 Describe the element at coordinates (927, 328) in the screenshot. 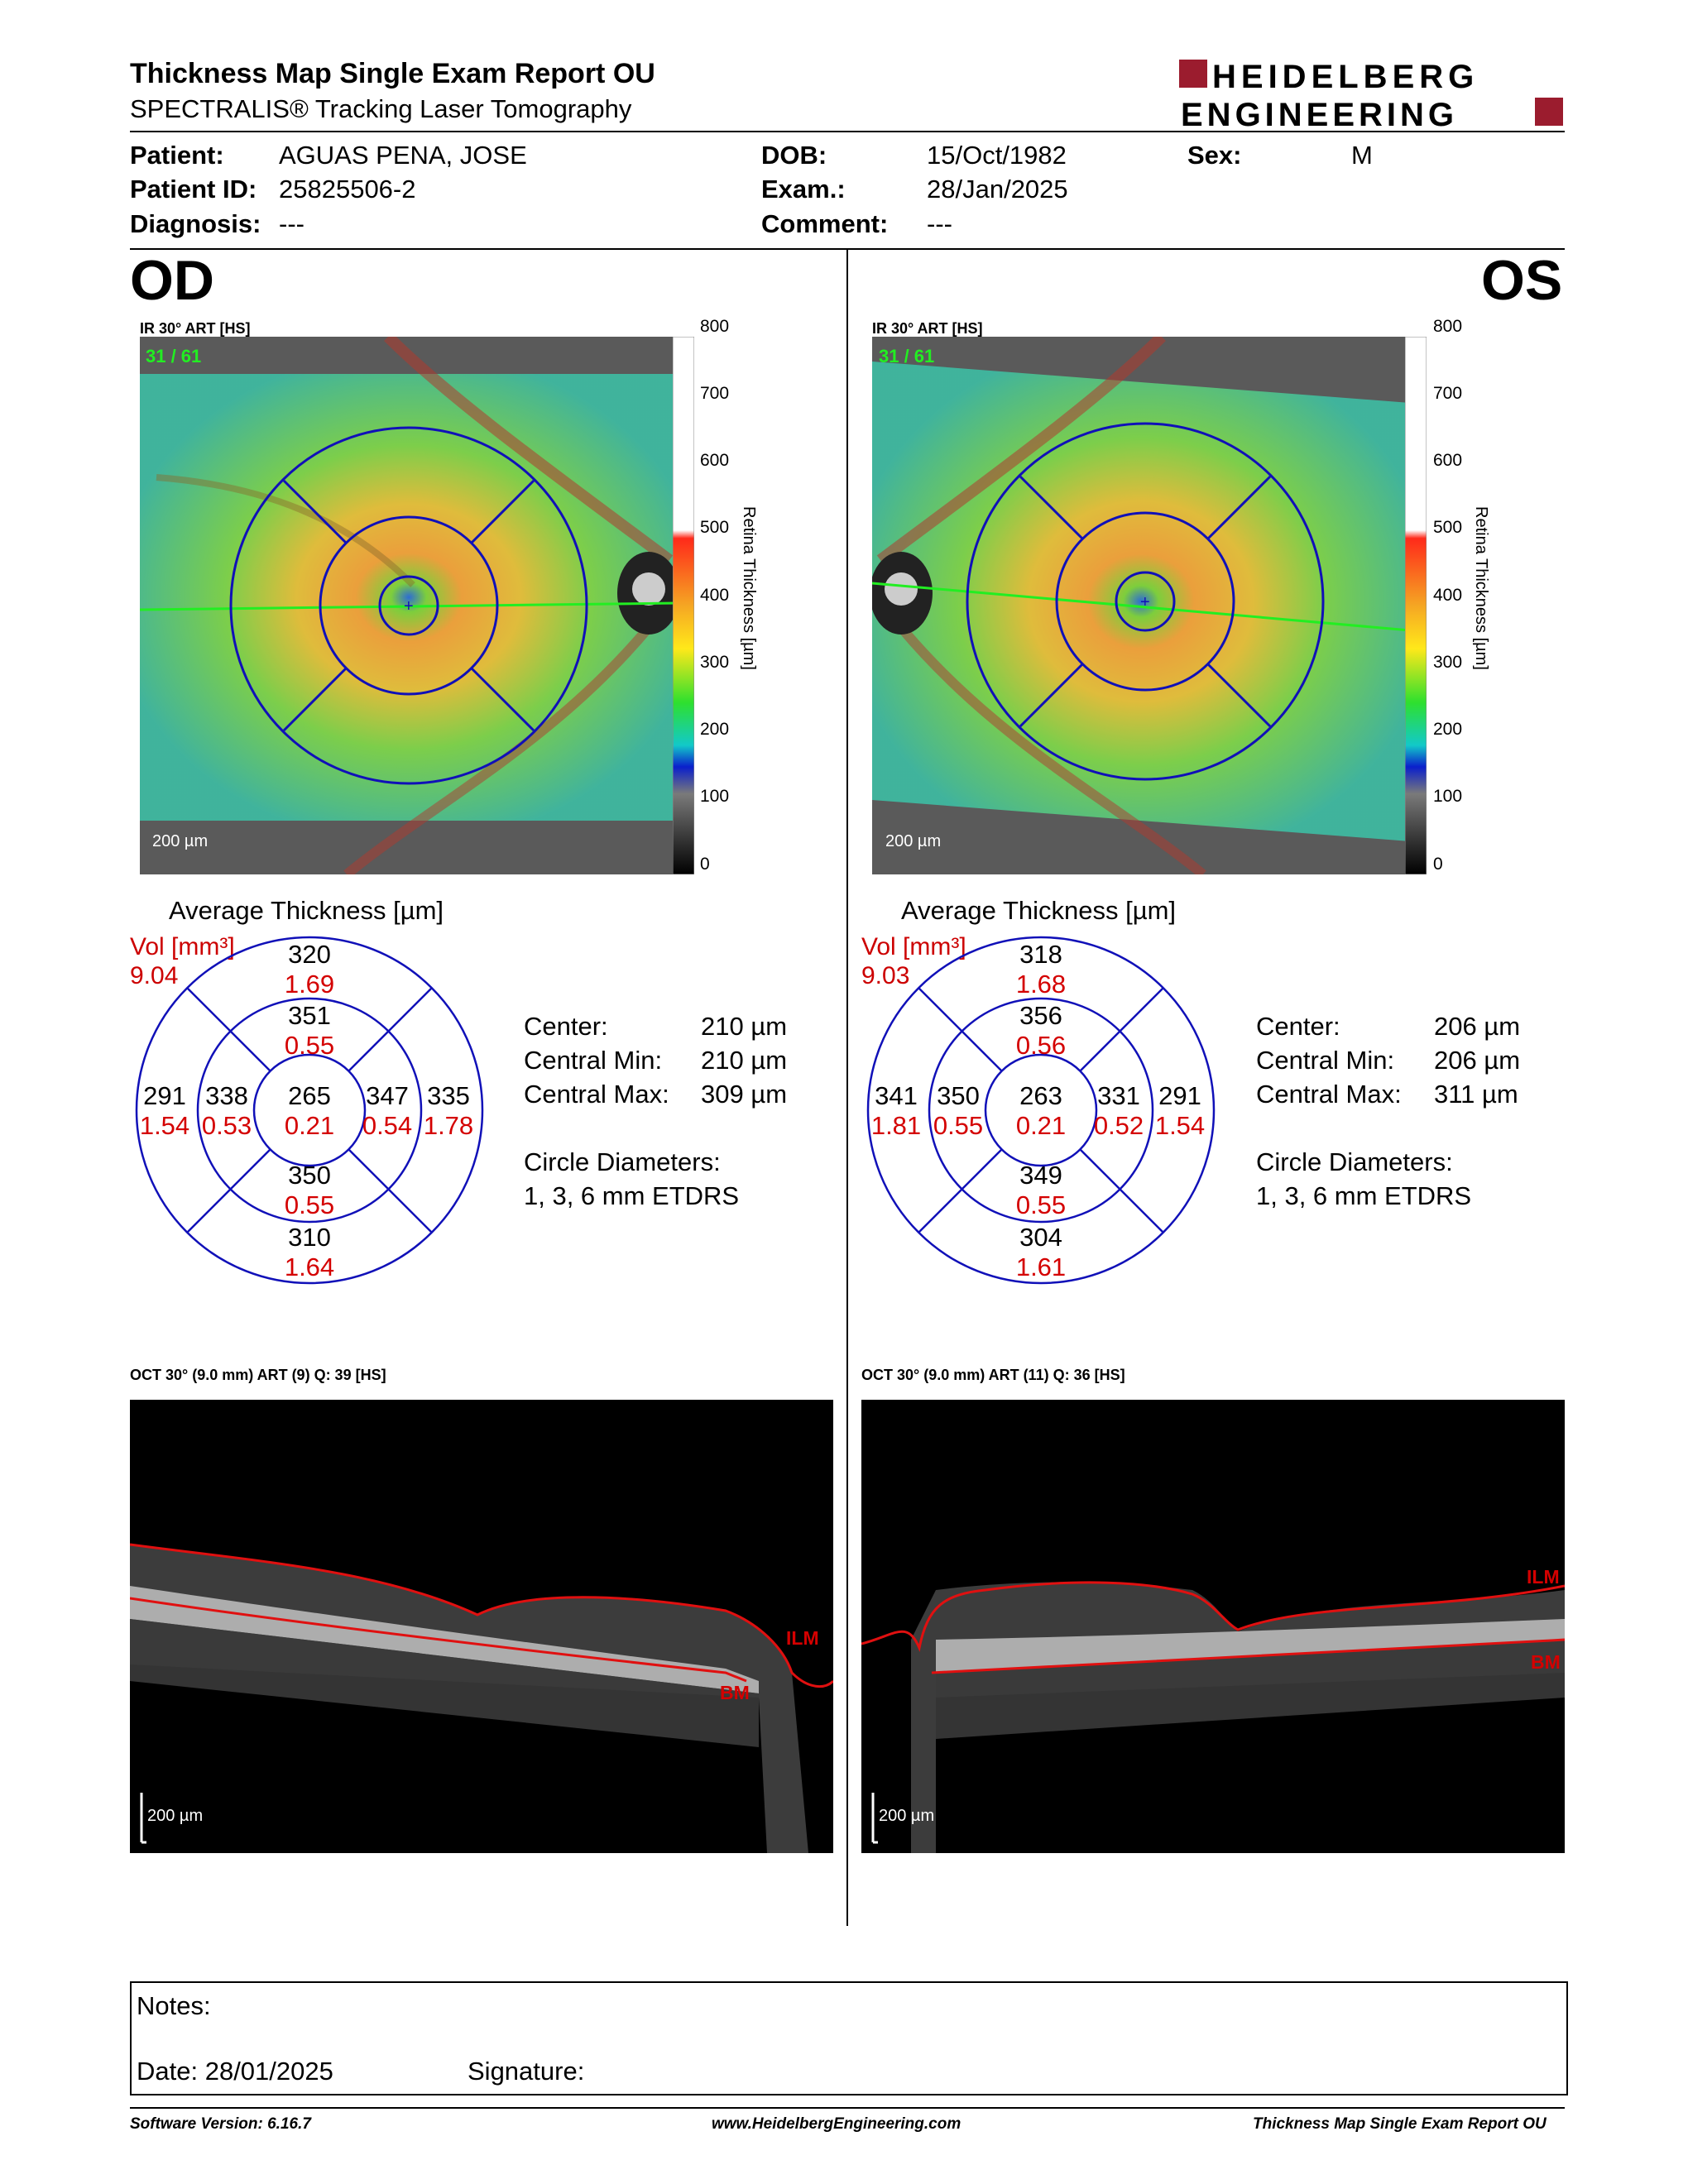

I see `os-ir-label: IR 30° ART [HS]` at that location.